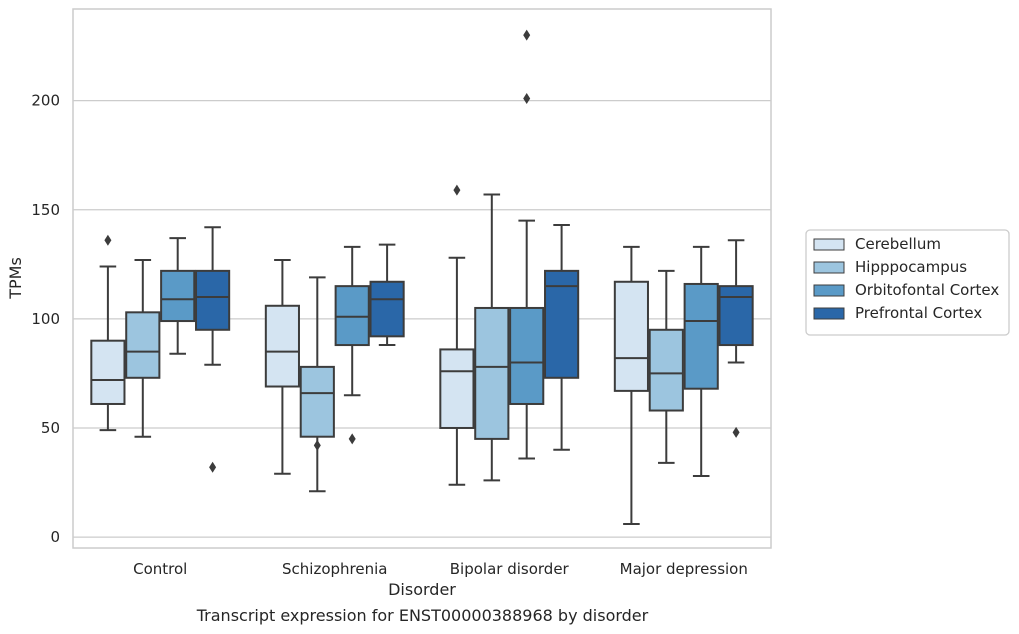  What do you see at coordinates (927, 290) in the screenshot?
I see `legend-entry: Orbitofontal Cortex` at bounding box center [927, 290].